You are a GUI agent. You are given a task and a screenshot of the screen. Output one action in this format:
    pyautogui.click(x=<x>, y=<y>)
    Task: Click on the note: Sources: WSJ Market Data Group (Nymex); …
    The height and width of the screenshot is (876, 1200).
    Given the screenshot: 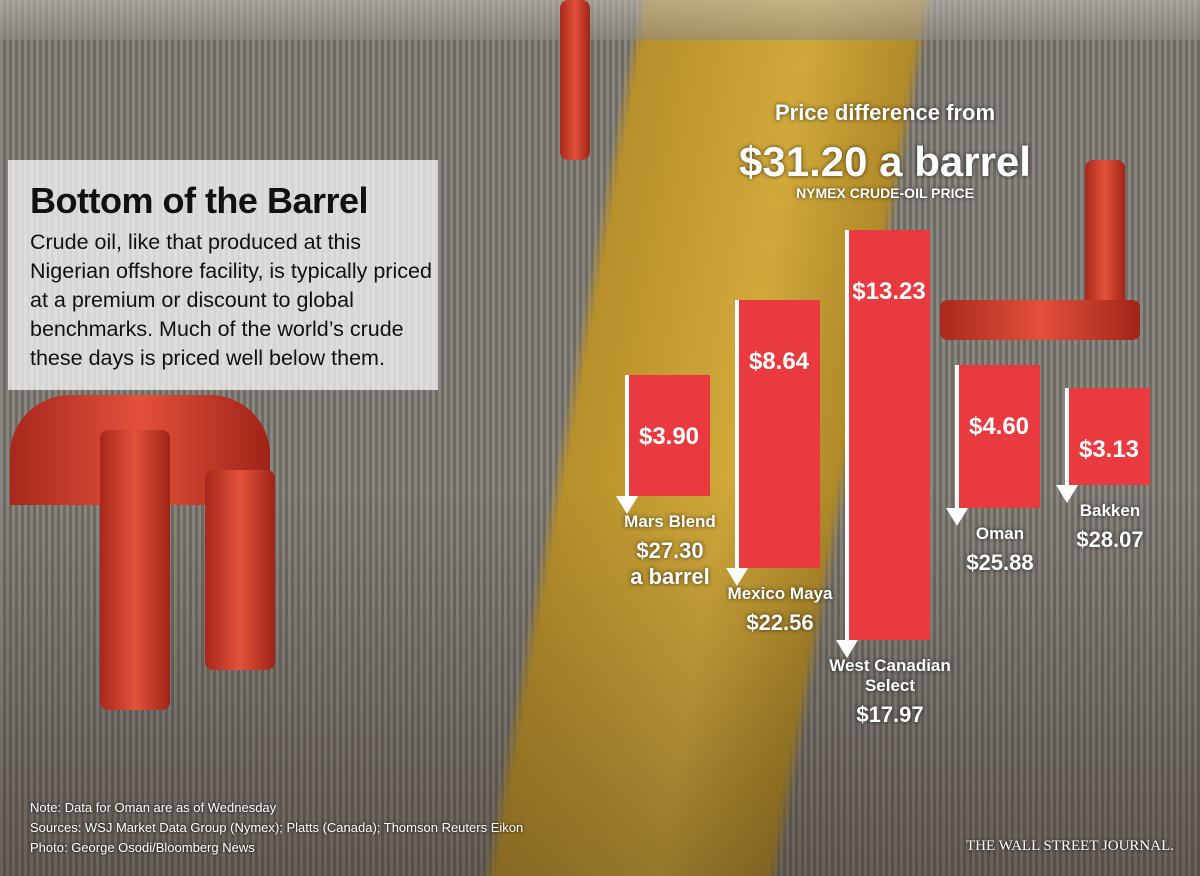 What is the action you would take?
    pyautogui.click(x=277, y=827)
    